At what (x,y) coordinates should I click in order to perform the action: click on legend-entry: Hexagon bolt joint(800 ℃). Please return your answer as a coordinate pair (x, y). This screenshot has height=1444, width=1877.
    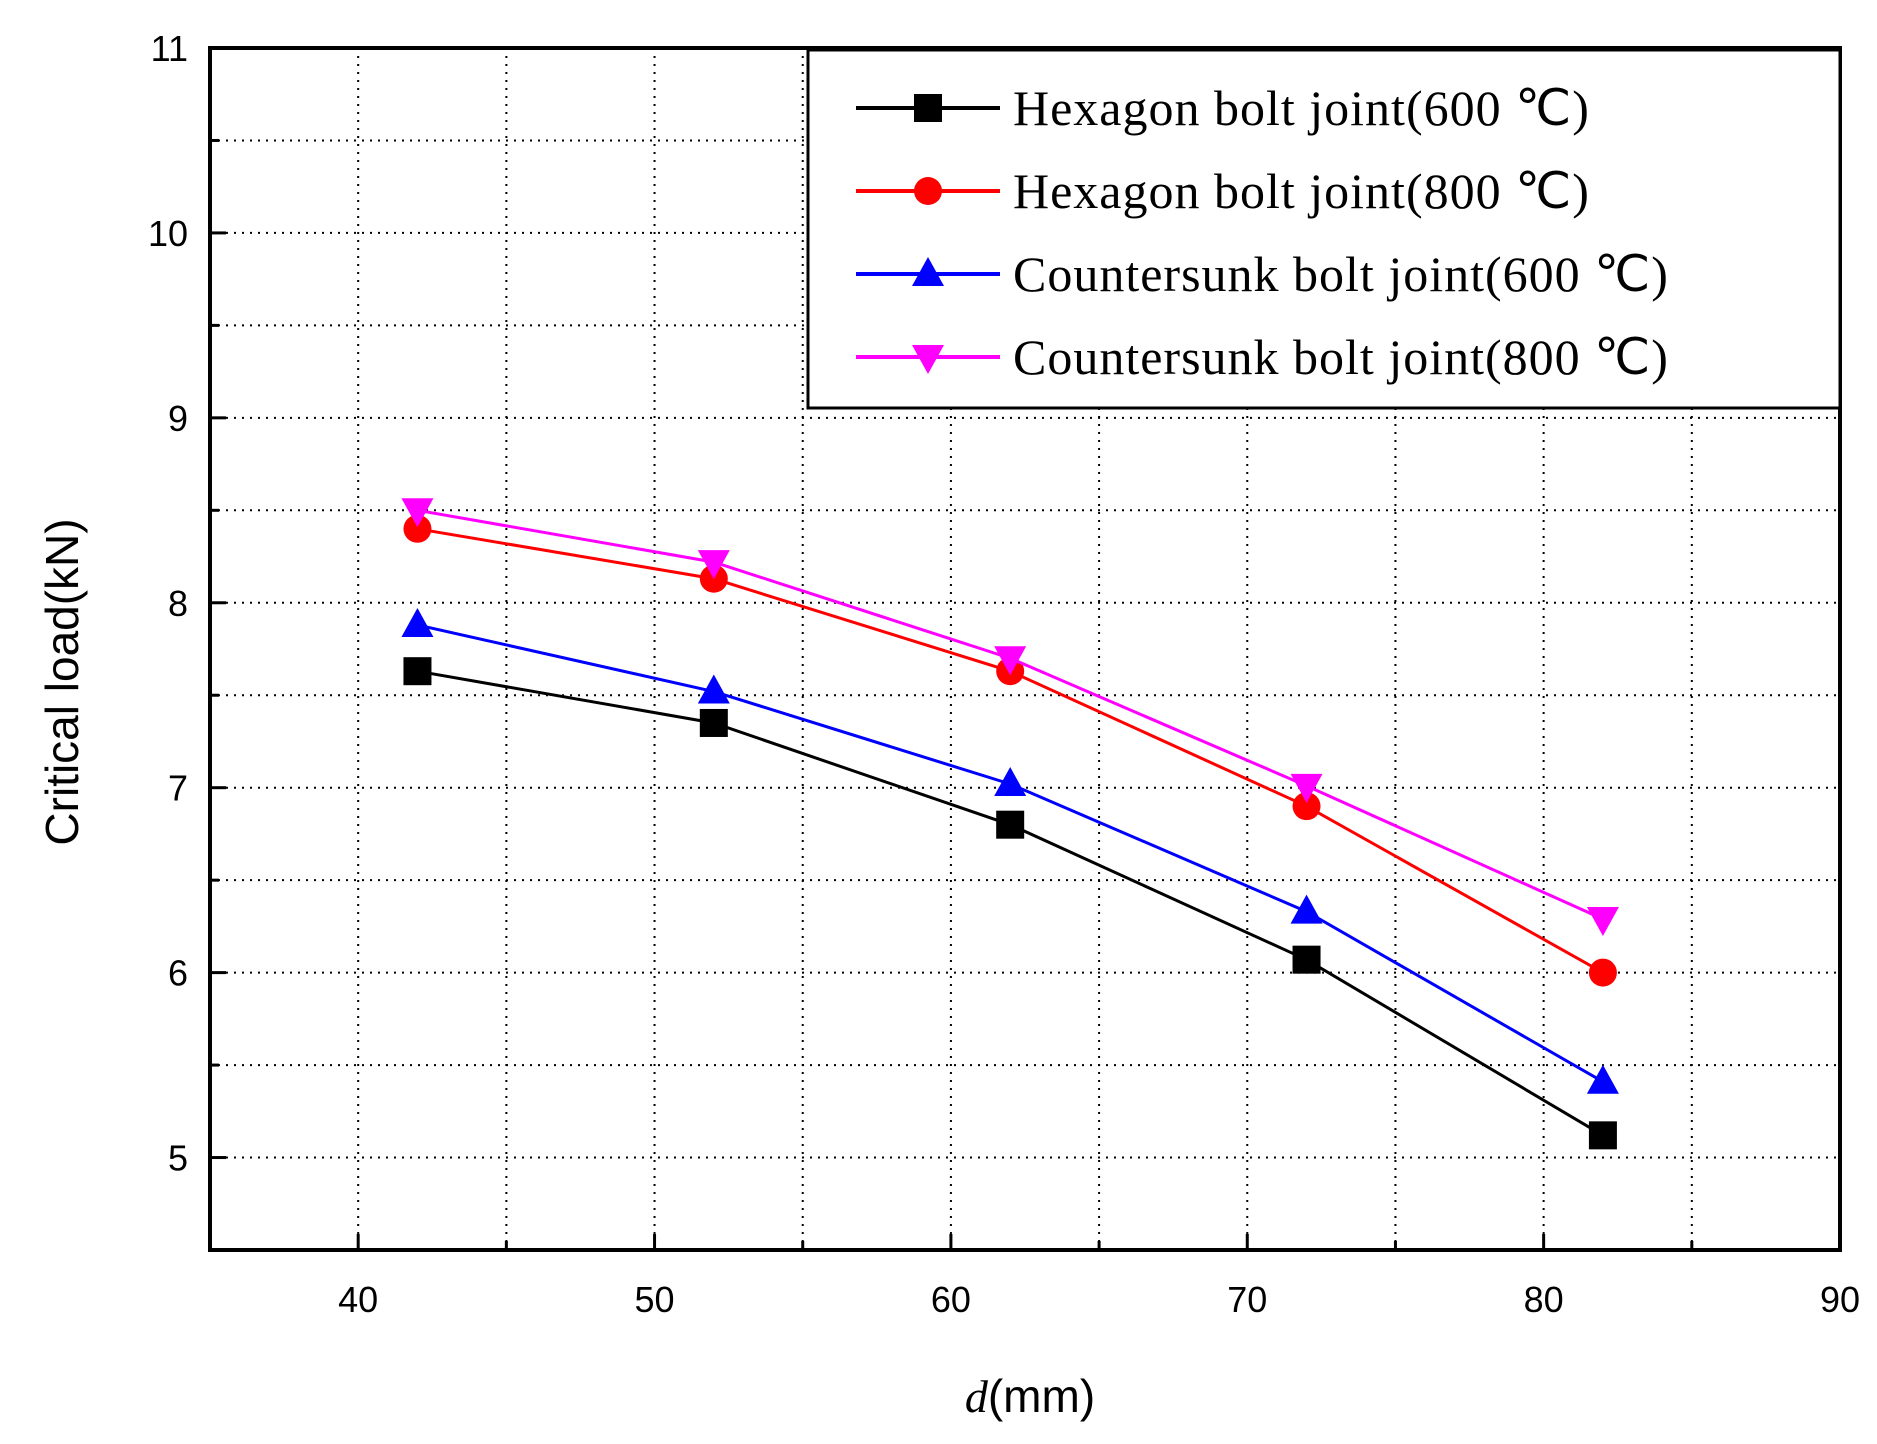
    Looking at the image, I should click on (1223, 191).